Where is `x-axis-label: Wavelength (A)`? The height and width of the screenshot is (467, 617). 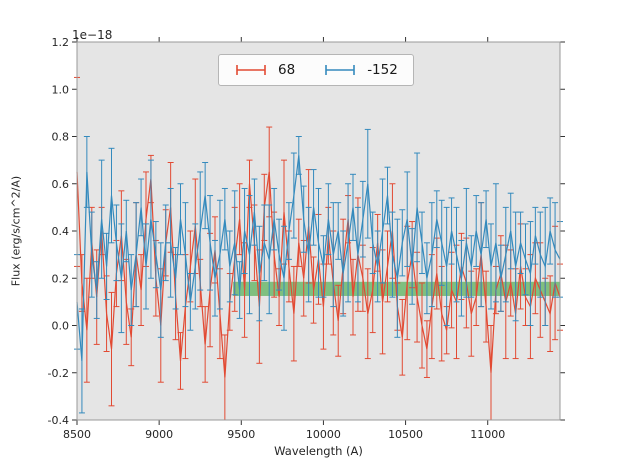 x-axis-label: Wavelength (A) is located at coordinates (318, 451).